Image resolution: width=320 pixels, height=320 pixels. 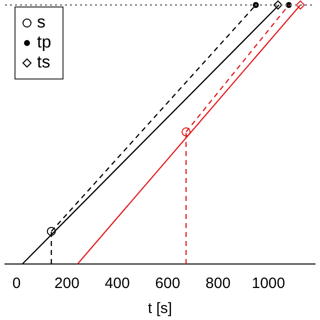 I want to click on legend-label: tp, so click(x=44, y=42).